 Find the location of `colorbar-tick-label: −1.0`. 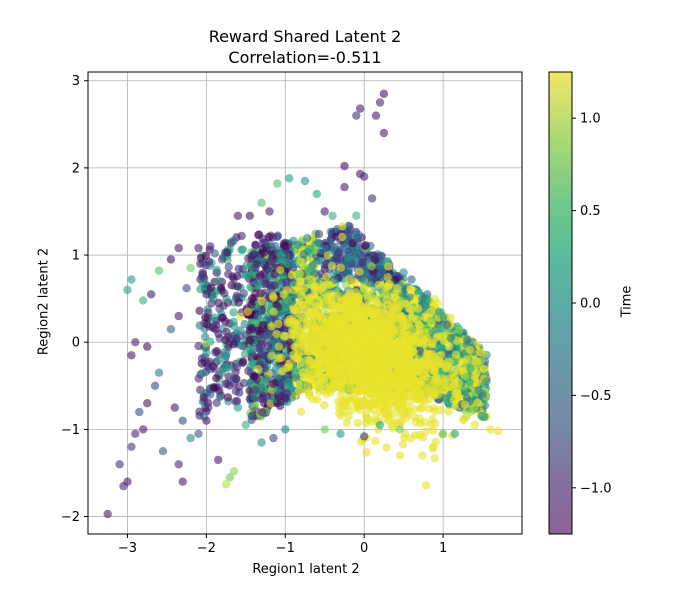

colorbar-tick-label: −1.0 is located at coordinates (596, 488).